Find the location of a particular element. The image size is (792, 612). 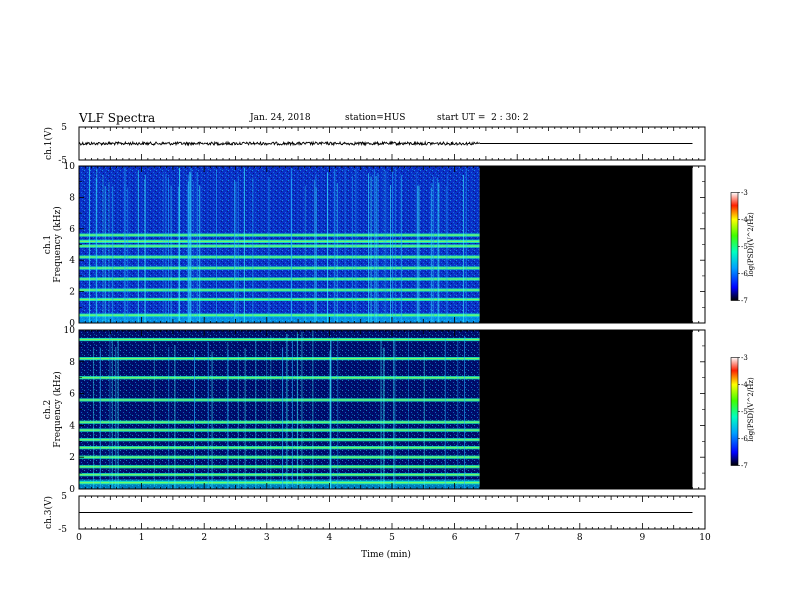

y-axis-title: ch.1(V) is located at coordinates (48, 143).